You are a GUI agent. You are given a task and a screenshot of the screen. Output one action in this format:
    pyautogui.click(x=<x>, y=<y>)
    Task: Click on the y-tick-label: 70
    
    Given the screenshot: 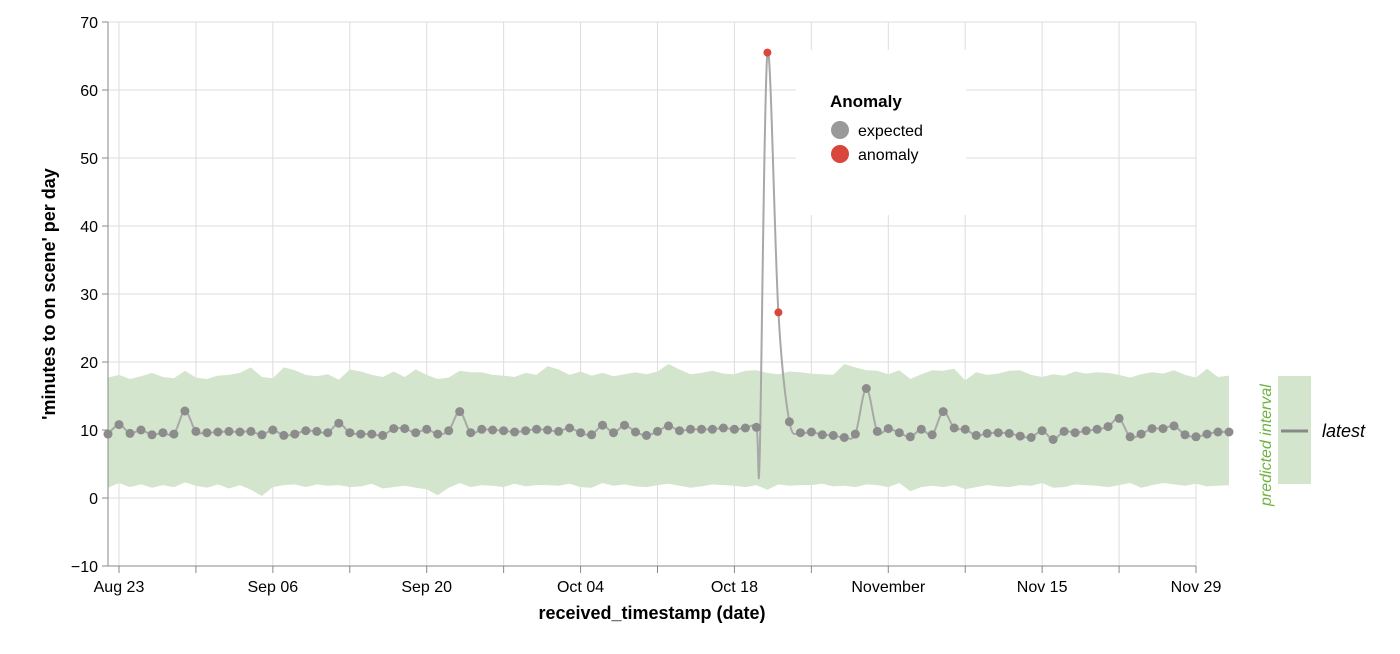 What is the action you would take?
    pyautogui.click(x=89, y=23)
    